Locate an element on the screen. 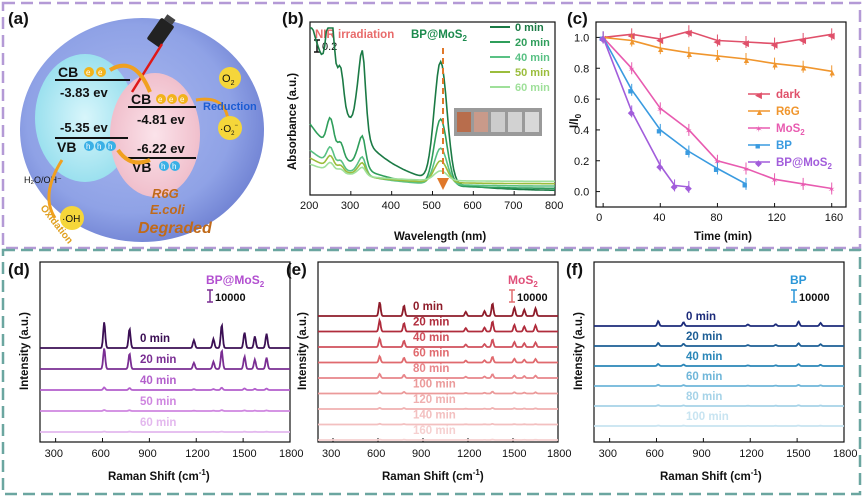 The image size is (863, 503). legend-label: BP@MoS2 is located at coordinates (804, 164).